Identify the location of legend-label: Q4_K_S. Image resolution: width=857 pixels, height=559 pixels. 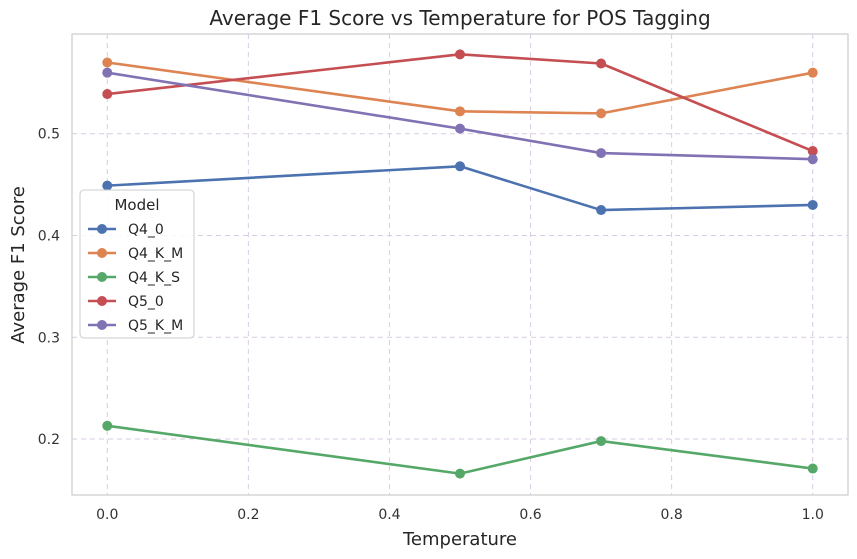
(154, 278).